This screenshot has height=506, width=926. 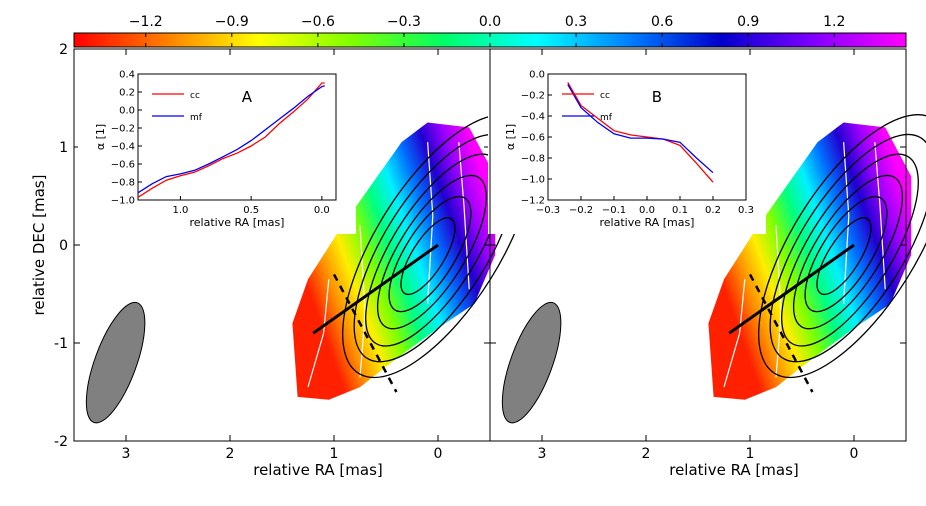 I want to click on inset-x-tick-label: 0.1, so click(x=680, y=210).